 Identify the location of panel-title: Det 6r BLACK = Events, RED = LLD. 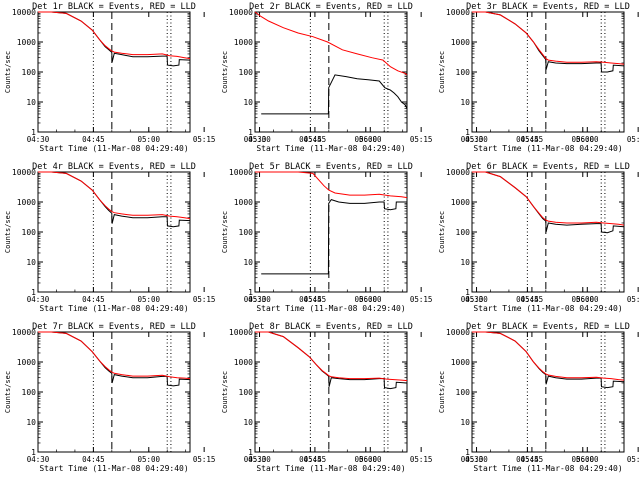
(548, 167).